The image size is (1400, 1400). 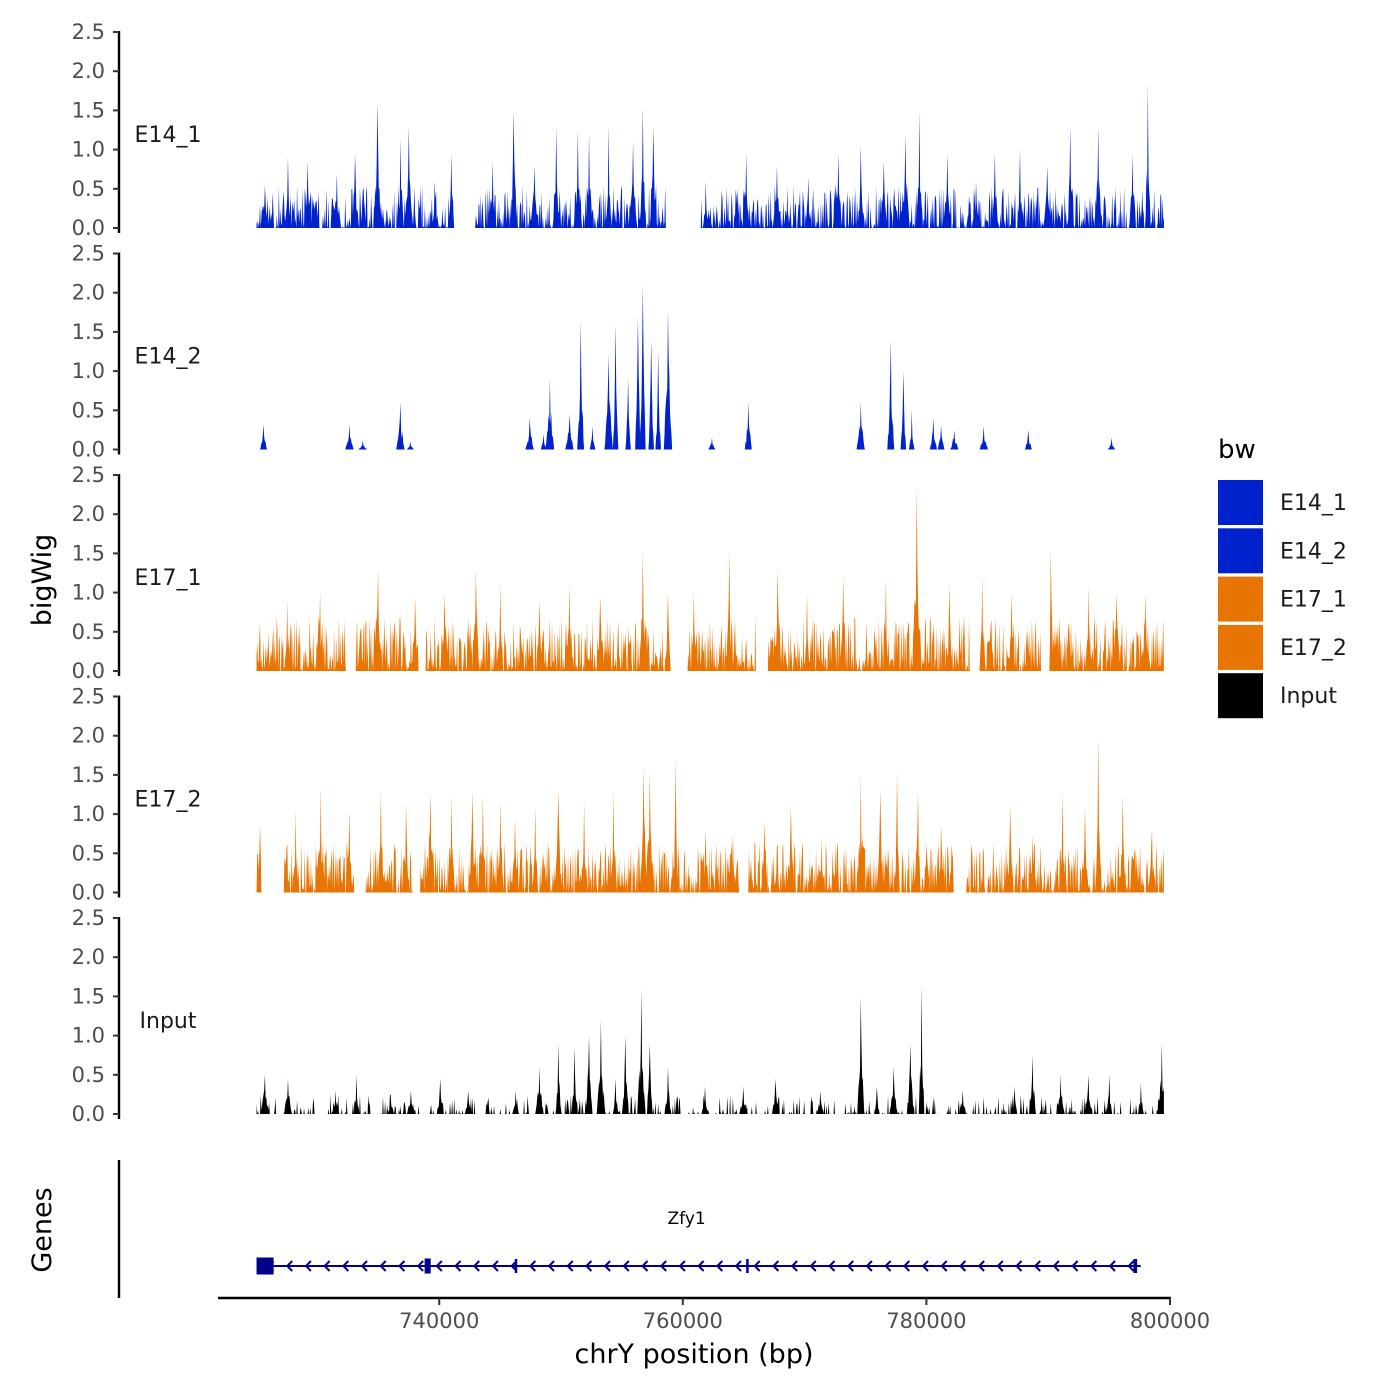 What do you see at coordinates (168, 578) in the screenshot?
I see `track-label: E17_1` at bounding box center [168, 578].